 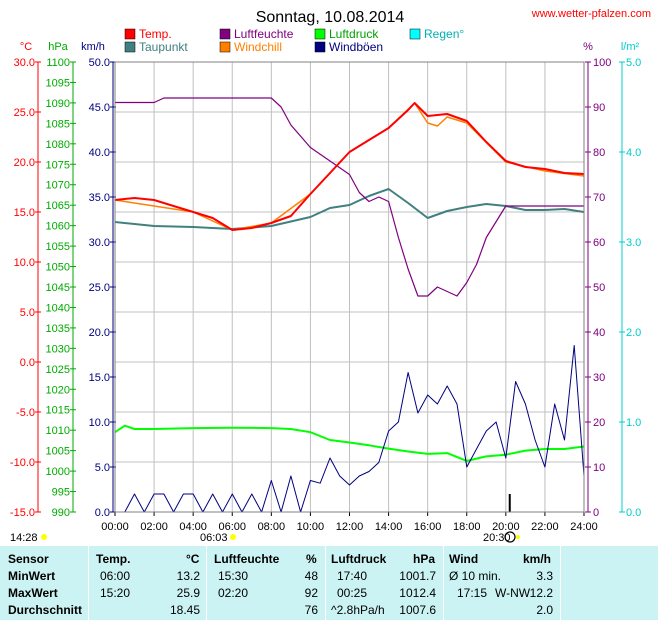 I want to click on press-tick-label: 1070, so click(x=58, y=186).